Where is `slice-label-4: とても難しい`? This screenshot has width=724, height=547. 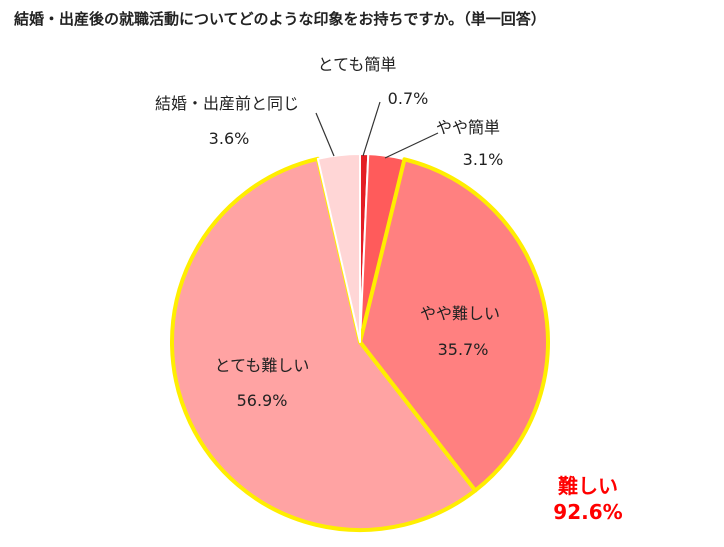 slice-label-4: とても難しい is located at coordinates (262, 365).